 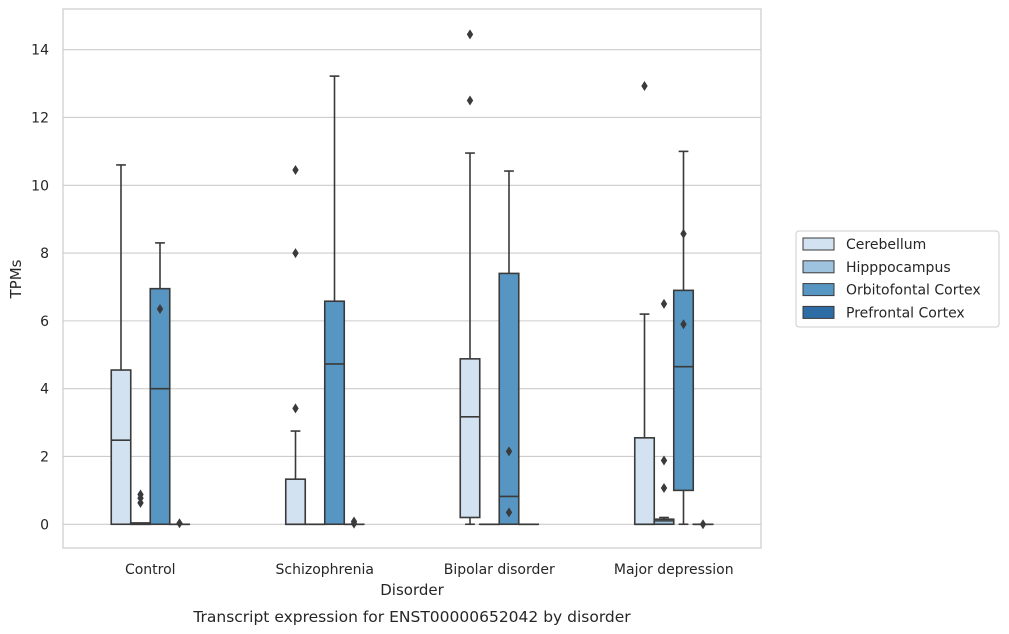 I want to click on y-tick-label: 4, so click(x=44, y=390).